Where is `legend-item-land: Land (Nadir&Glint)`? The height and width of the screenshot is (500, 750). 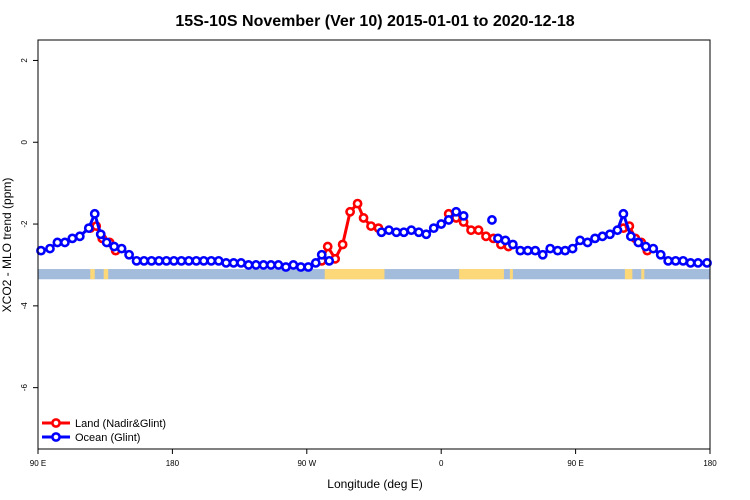
legend-item-land: Land (Nadir&Glint) is located at coordinates (104, 424).